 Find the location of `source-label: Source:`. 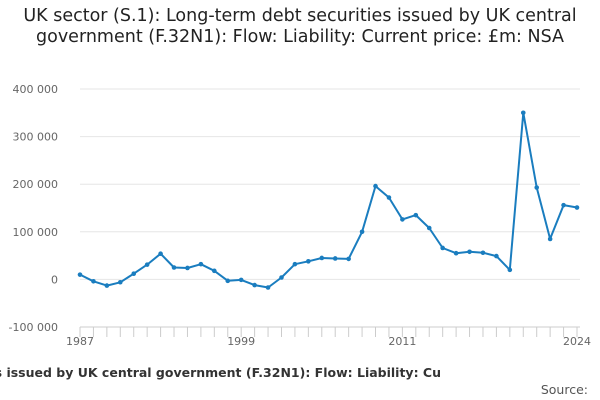

source-label: Source: is located at coordinates (564, 389).